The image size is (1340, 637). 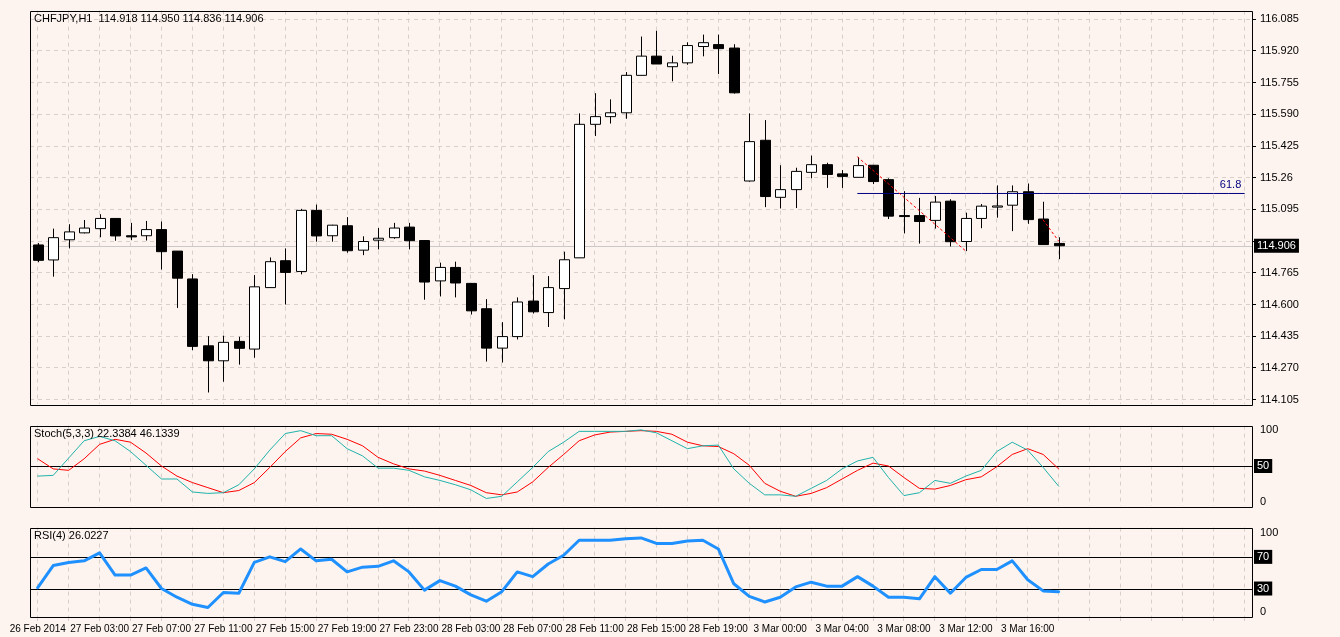 I want to click on y-tick-label: 115.425, so click(x=1279, y=145).